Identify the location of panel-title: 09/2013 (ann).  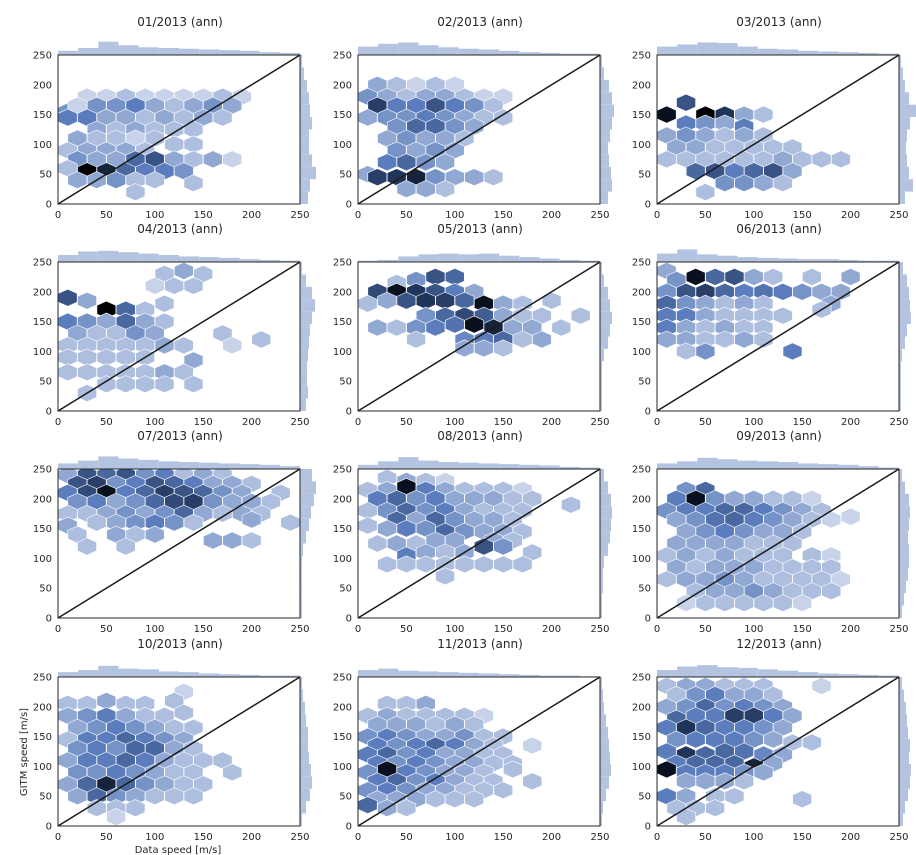
(779, 436).